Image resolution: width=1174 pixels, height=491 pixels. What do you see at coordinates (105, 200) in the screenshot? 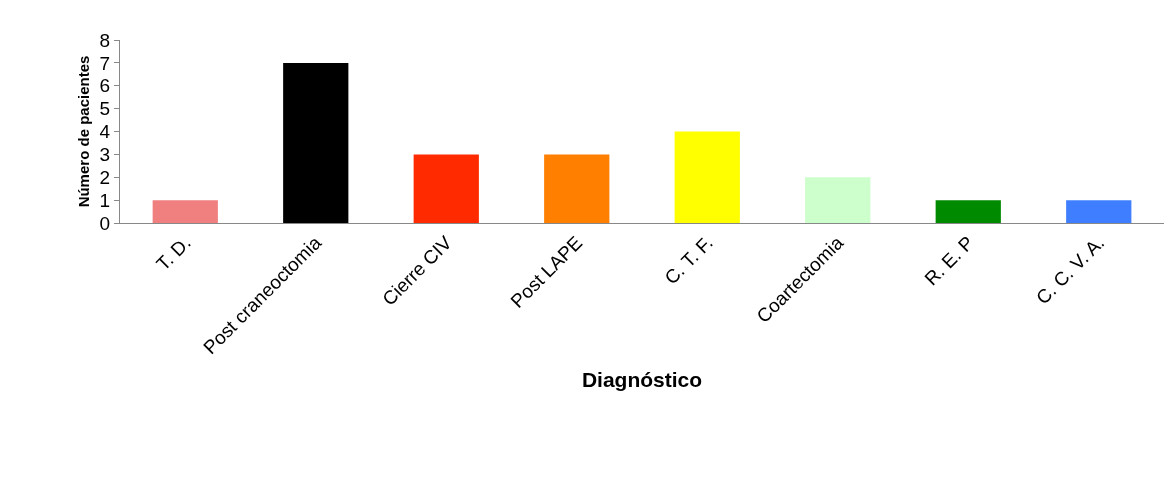
I see `y-tick-label: 1` at bounding box center [105, 200].